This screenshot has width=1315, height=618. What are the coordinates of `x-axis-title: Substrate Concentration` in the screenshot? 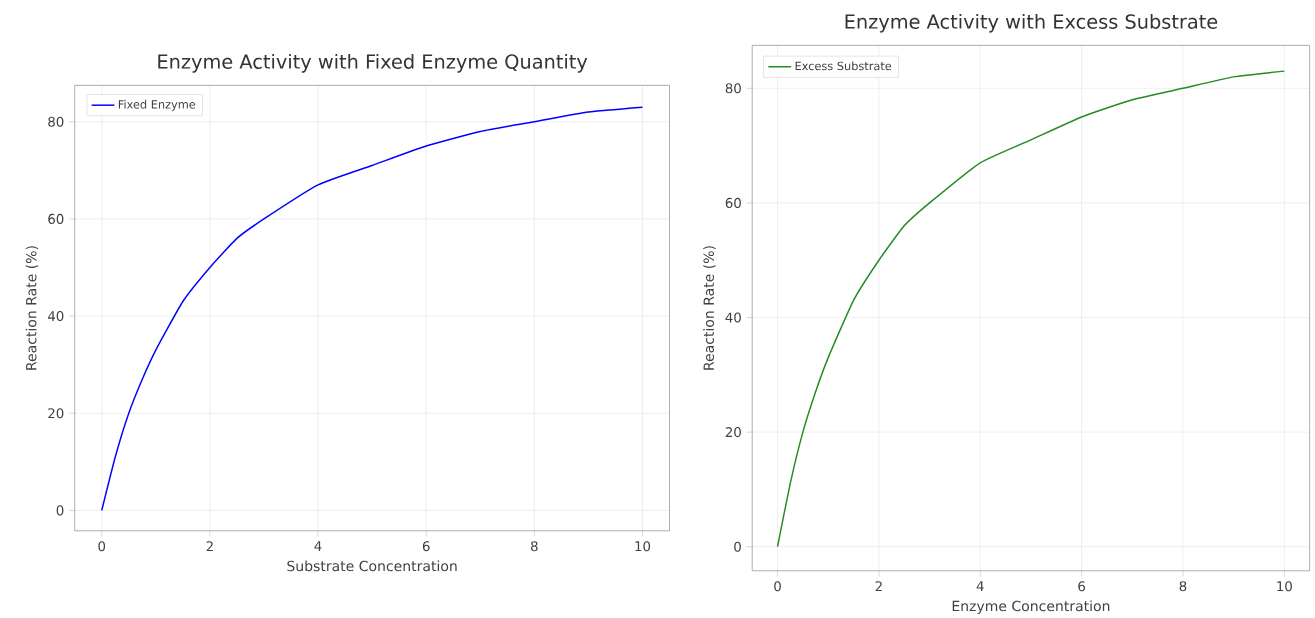 It's located at (372, 566).